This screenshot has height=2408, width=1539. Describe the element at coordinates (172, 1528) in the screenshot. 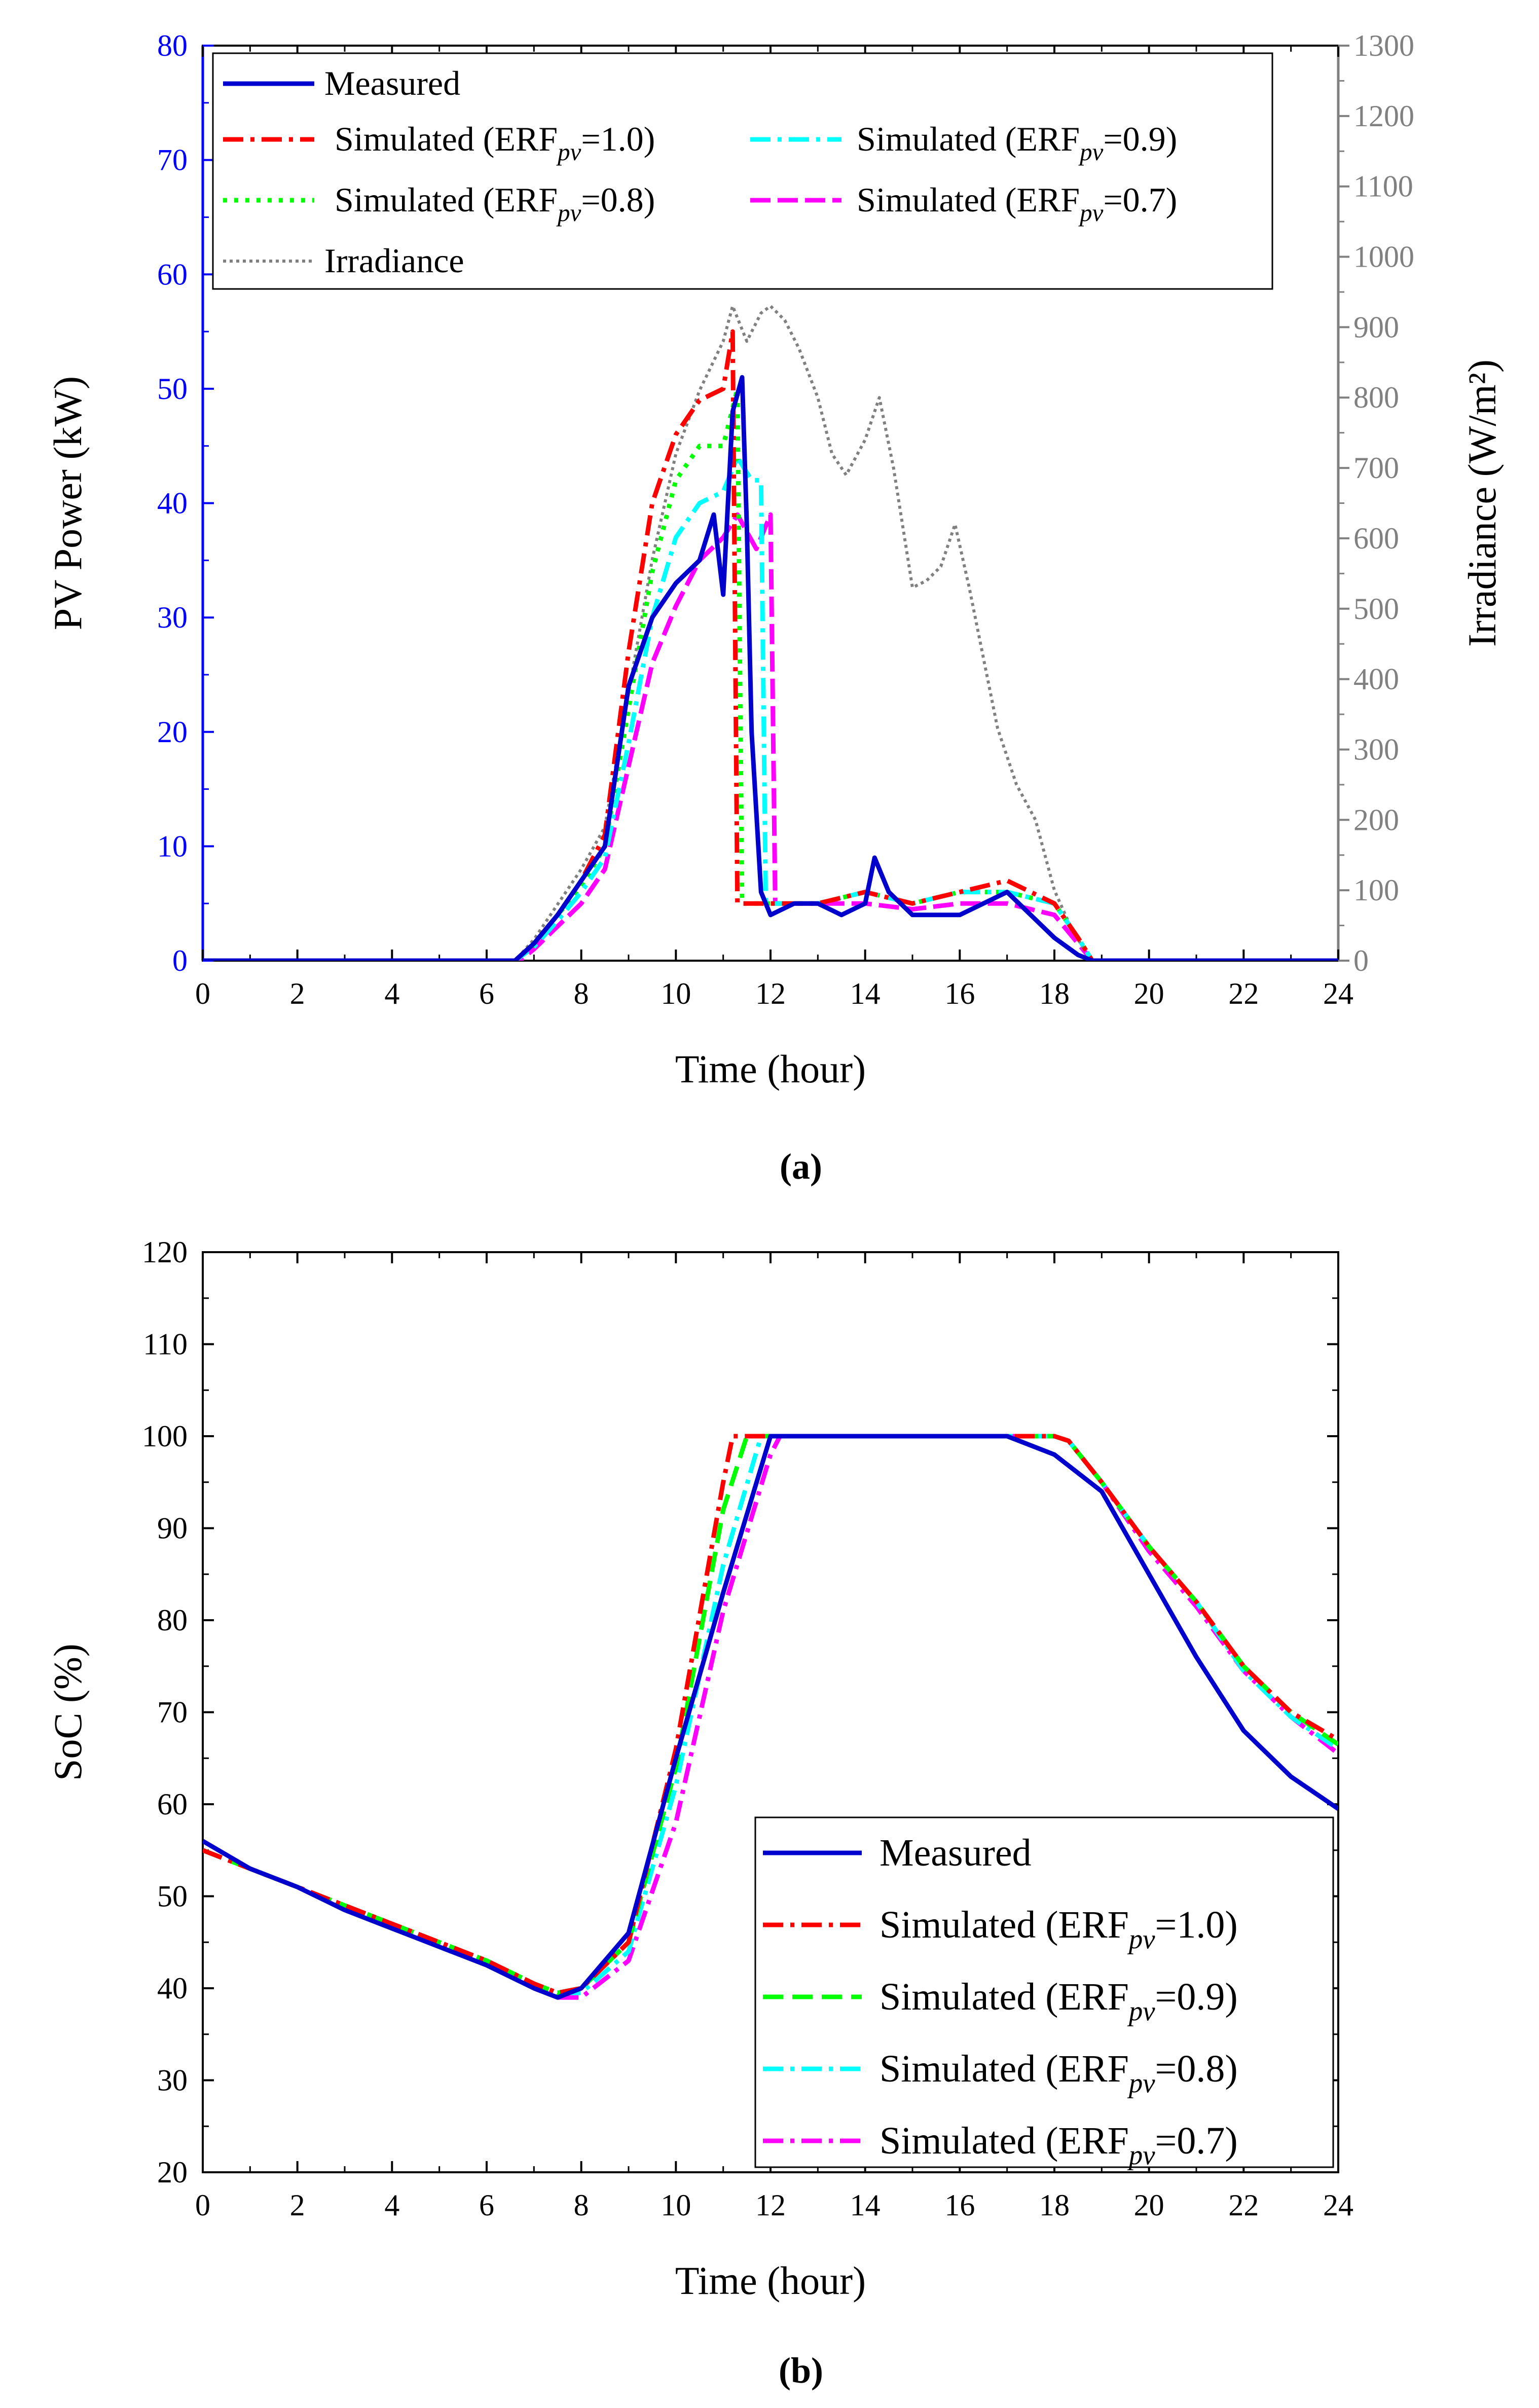

I see `y-tick-label: 90` at that location.